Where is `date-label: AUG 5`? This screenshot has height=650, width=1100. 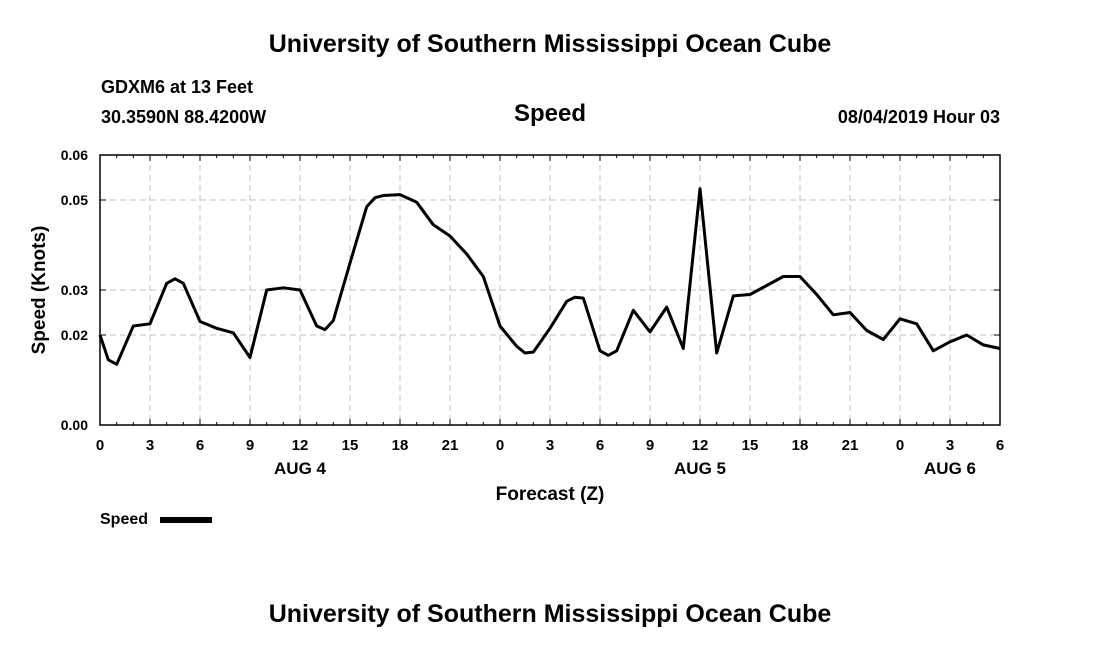
date-label: AUG 5 is located at coordinates (700, 468).